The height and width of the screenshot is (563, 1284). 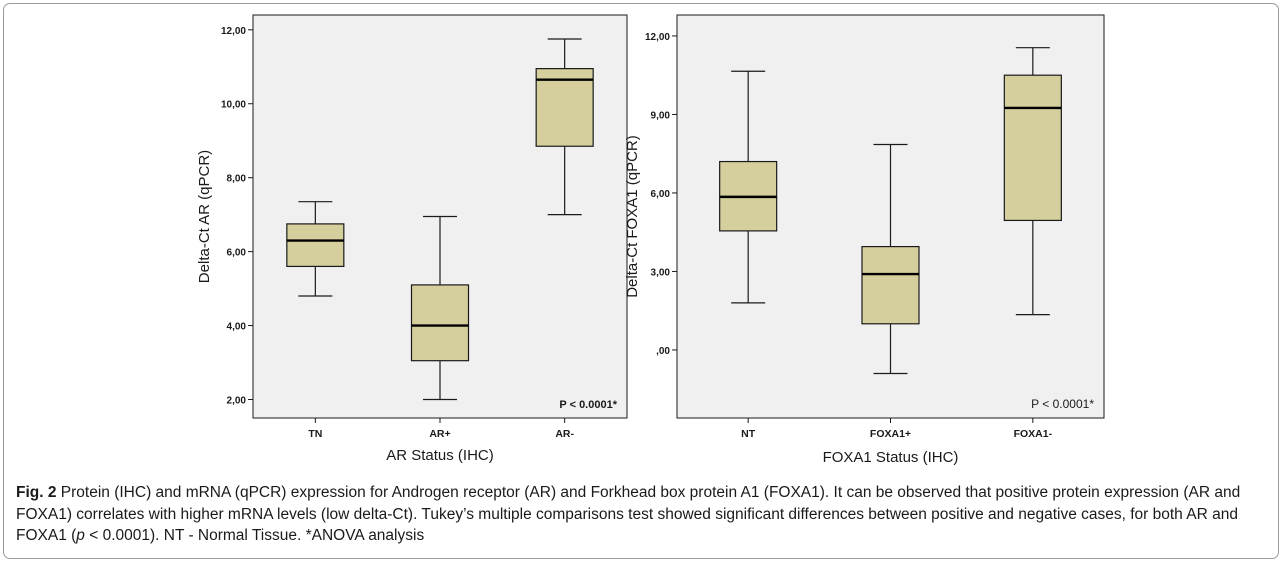 What do you see at coordinates (440, 455) in the screenshot?
I see `x-axis-label-ar: AR Status (IHC)` at bounding box center [440, 455].